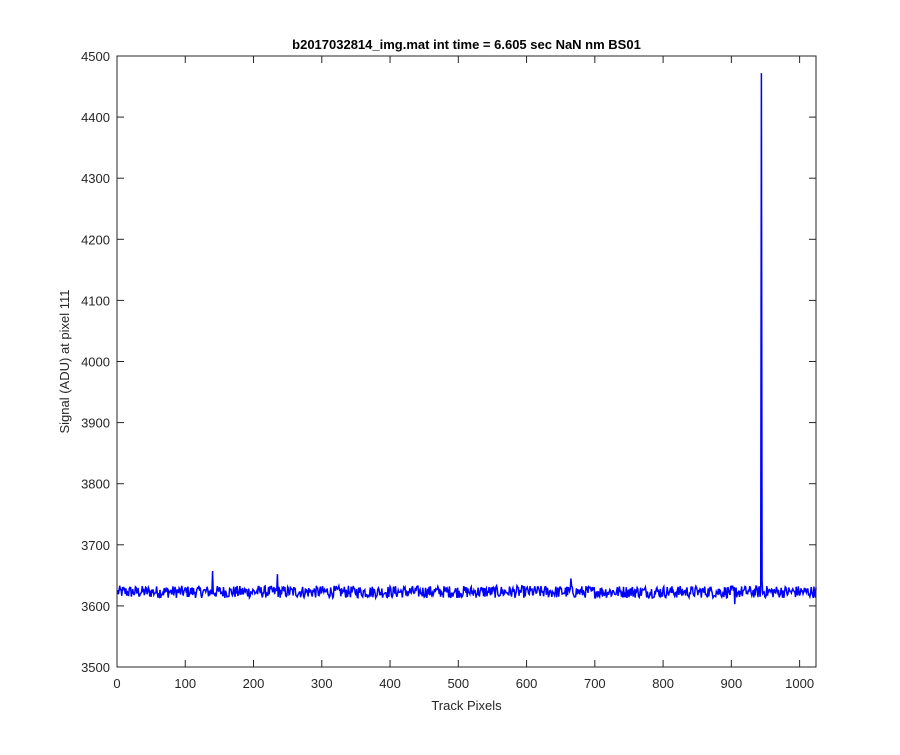 The height and width of the screenshot is (755, 900). I want to click on x-tick-label: 900, so click(732, 683).